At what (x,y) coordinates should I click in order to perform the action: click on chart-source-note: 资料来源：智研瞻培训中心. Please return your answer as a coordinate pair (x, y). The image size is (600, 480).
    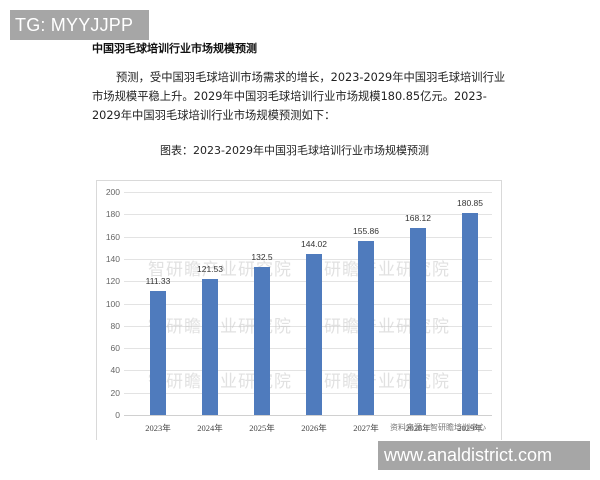
    Looking at the image, I should click on (438, 427).